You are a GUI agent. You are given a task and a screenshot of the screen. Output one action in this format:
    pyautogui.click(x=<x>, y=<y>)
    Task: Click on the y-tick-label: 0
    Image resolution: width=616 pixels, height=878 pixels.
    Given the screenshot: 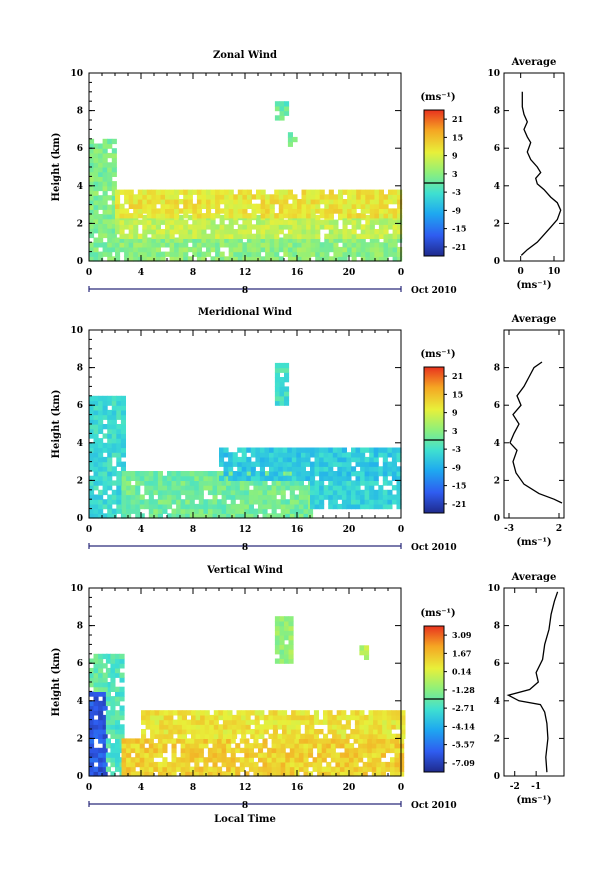 What is the action you would take?
    pyautogui.click(x=80, y=777)
    